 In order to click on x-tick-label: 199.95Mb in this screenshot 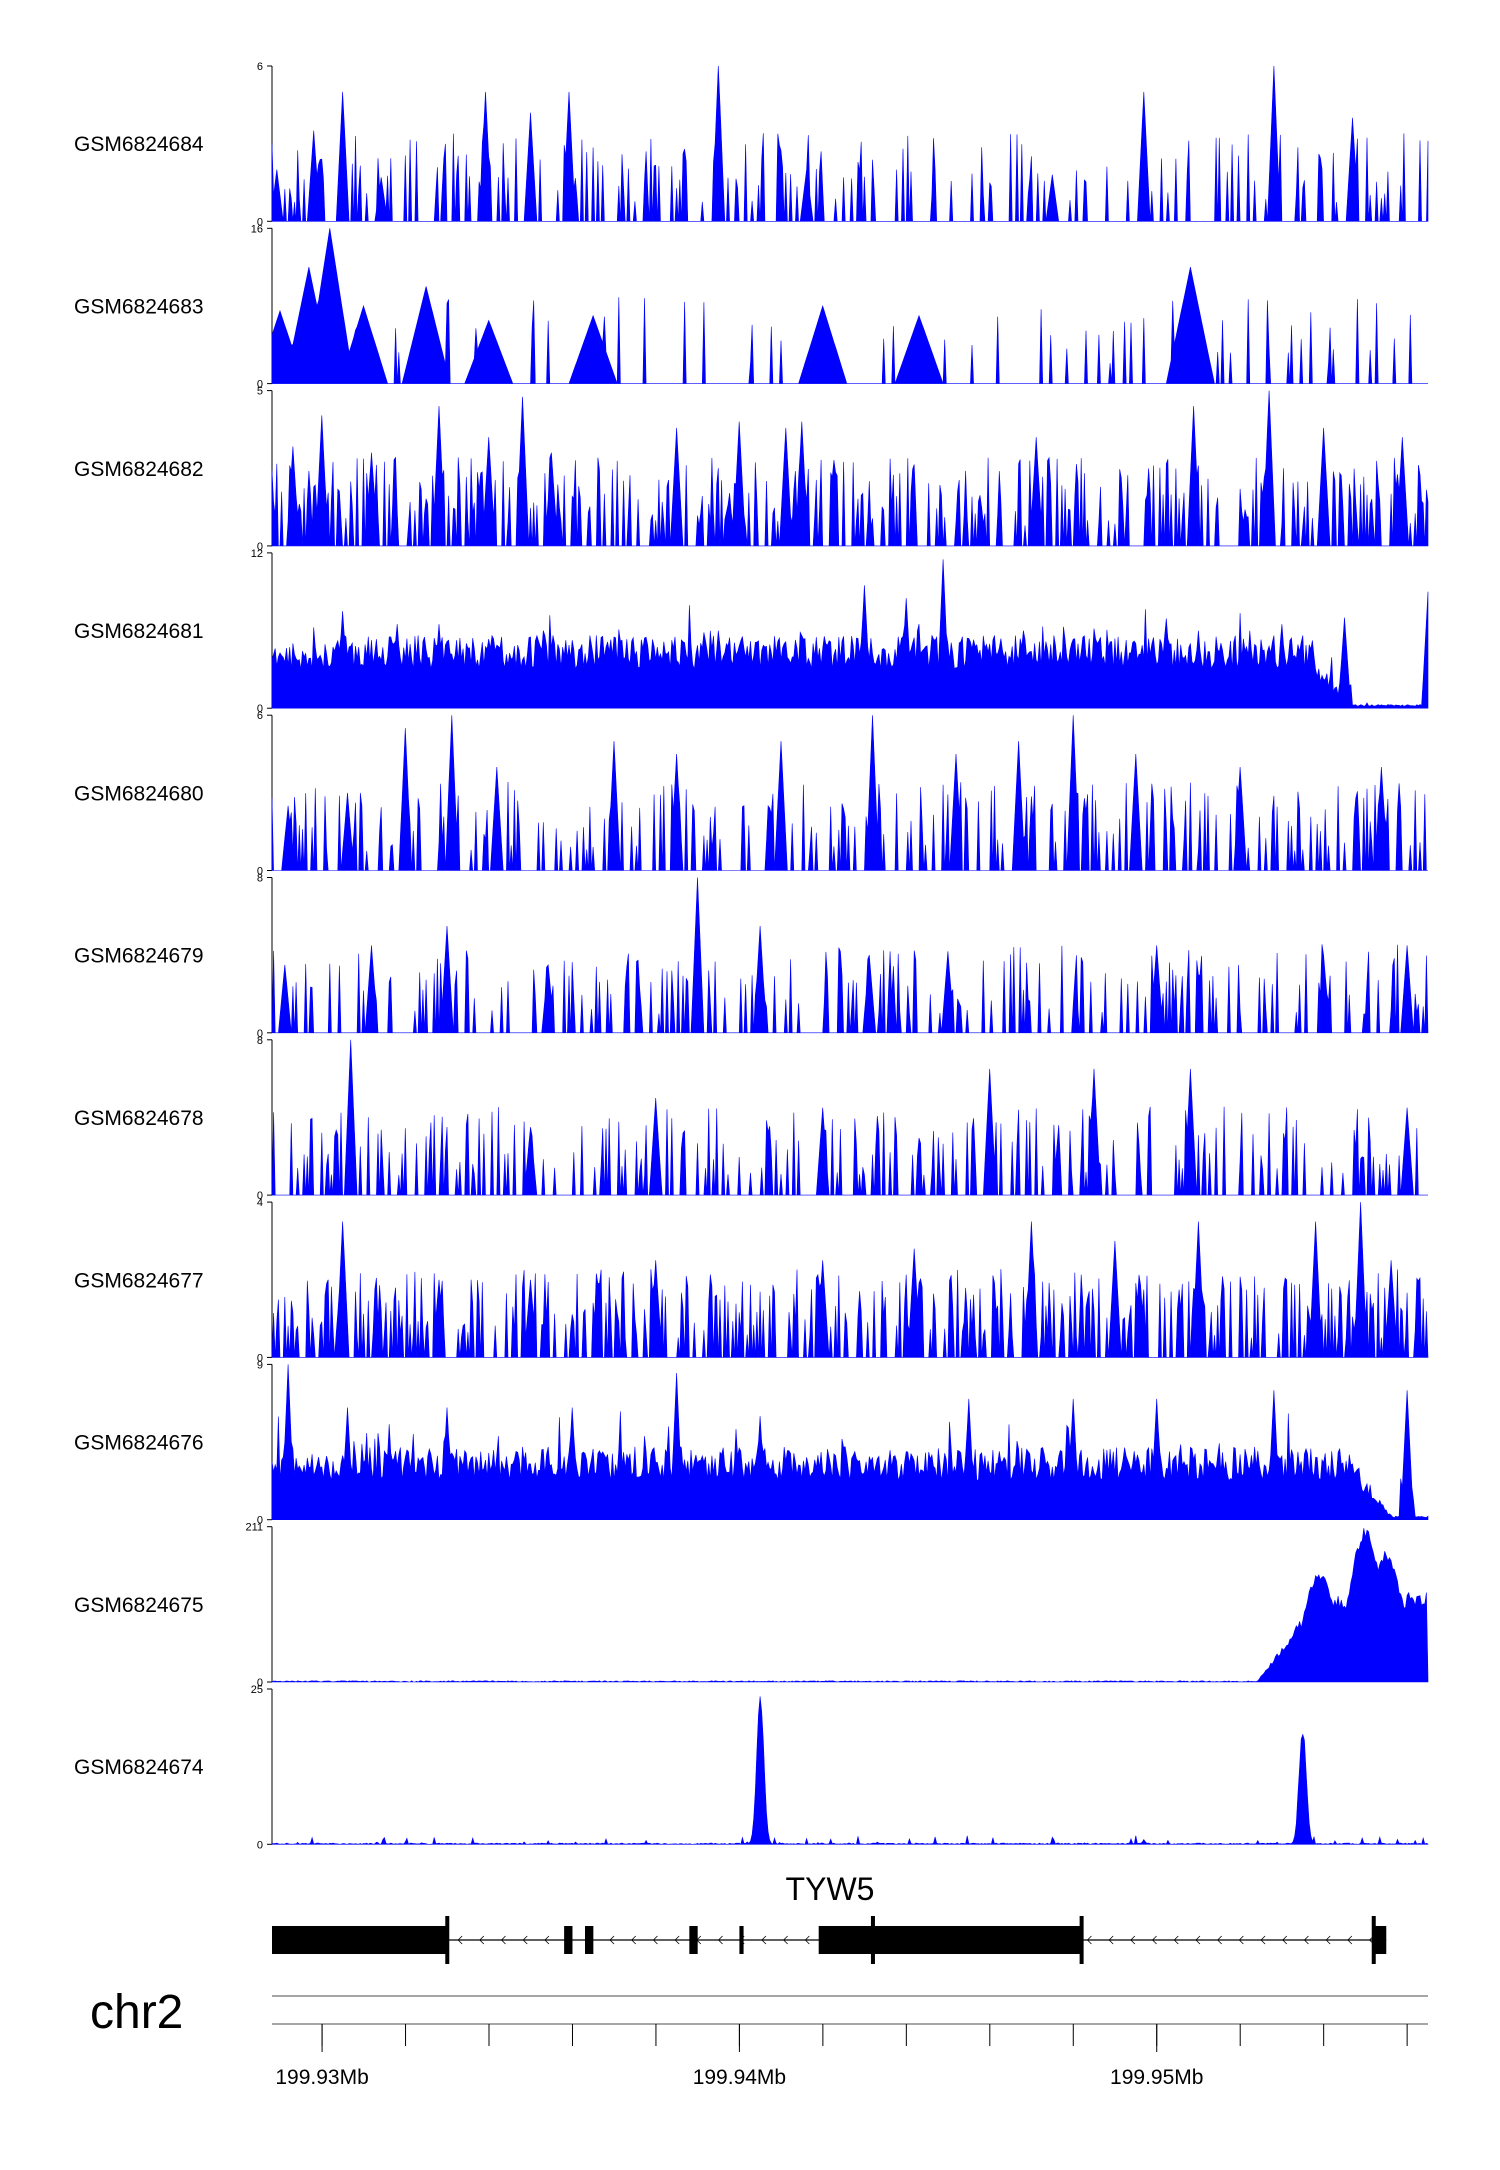, I will do `click(1156, 2077)`.